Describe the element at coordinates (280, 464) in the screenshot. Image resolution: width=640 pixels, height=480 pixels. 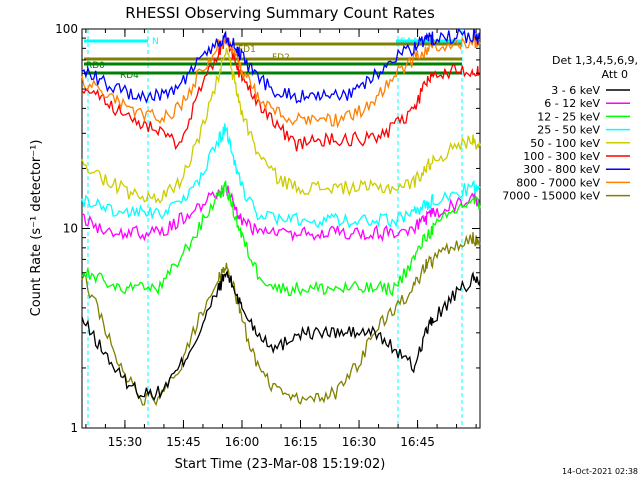
I see `x-axis-label: Start Time (23-Mar-08 15:19:02)` at that location.